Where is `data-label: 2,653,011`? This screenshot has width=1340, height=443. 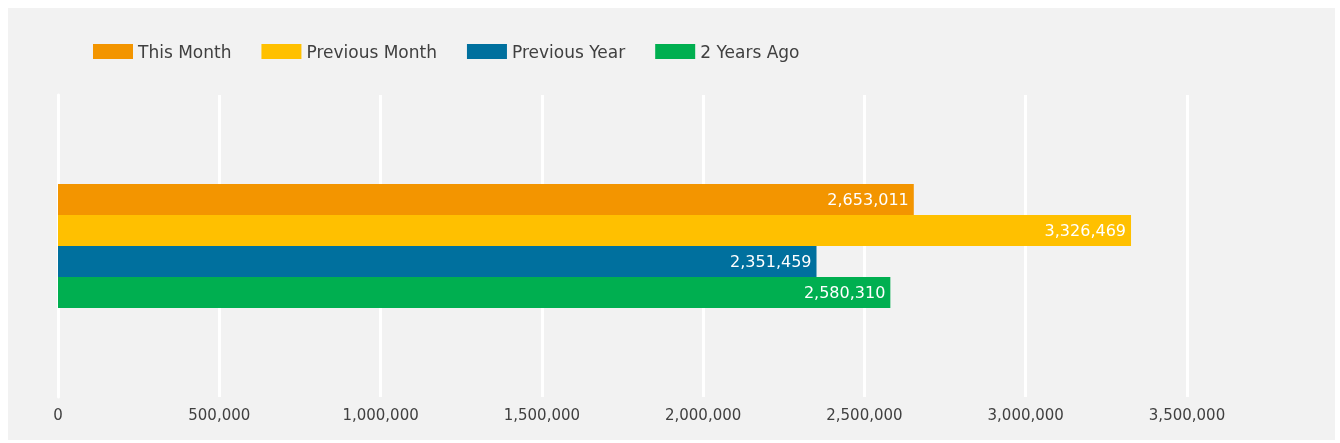 data-label: 2,653,011 is located at coordinates (868, 199).